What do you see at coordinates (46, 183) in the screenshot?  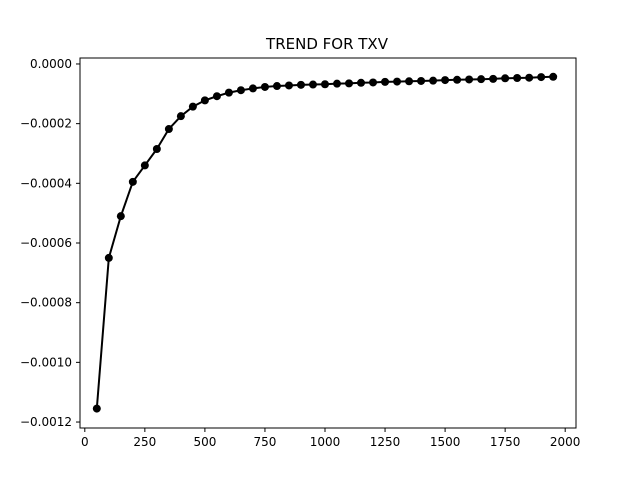 I see `y-tick-label: −0.0004` at bounding box center [46, 183].